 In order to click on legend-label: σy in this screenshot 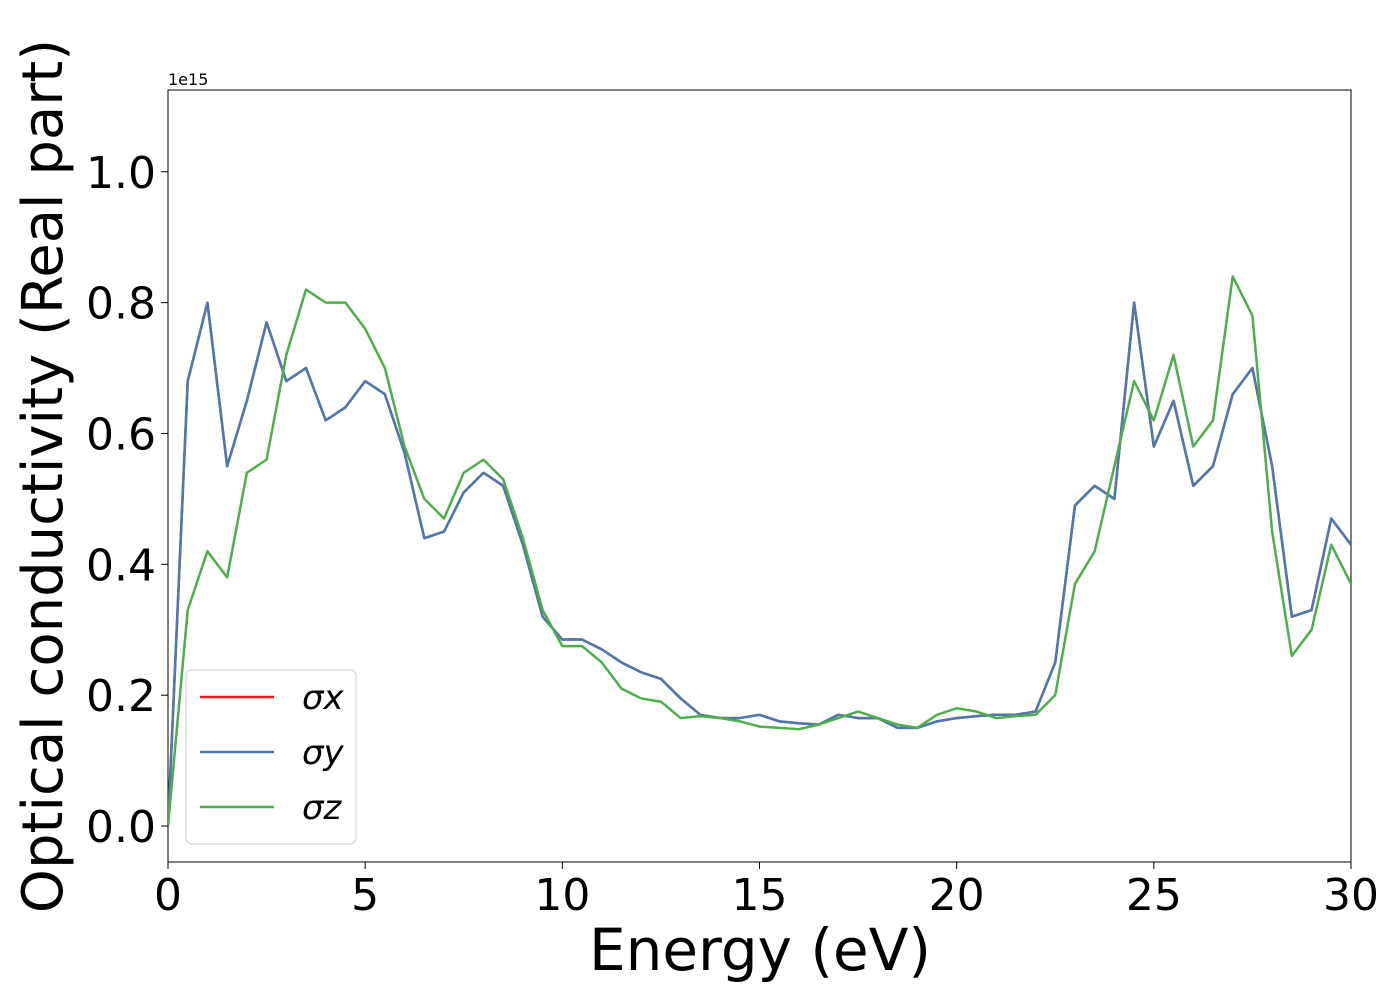, I will do `click(323, 753)`.